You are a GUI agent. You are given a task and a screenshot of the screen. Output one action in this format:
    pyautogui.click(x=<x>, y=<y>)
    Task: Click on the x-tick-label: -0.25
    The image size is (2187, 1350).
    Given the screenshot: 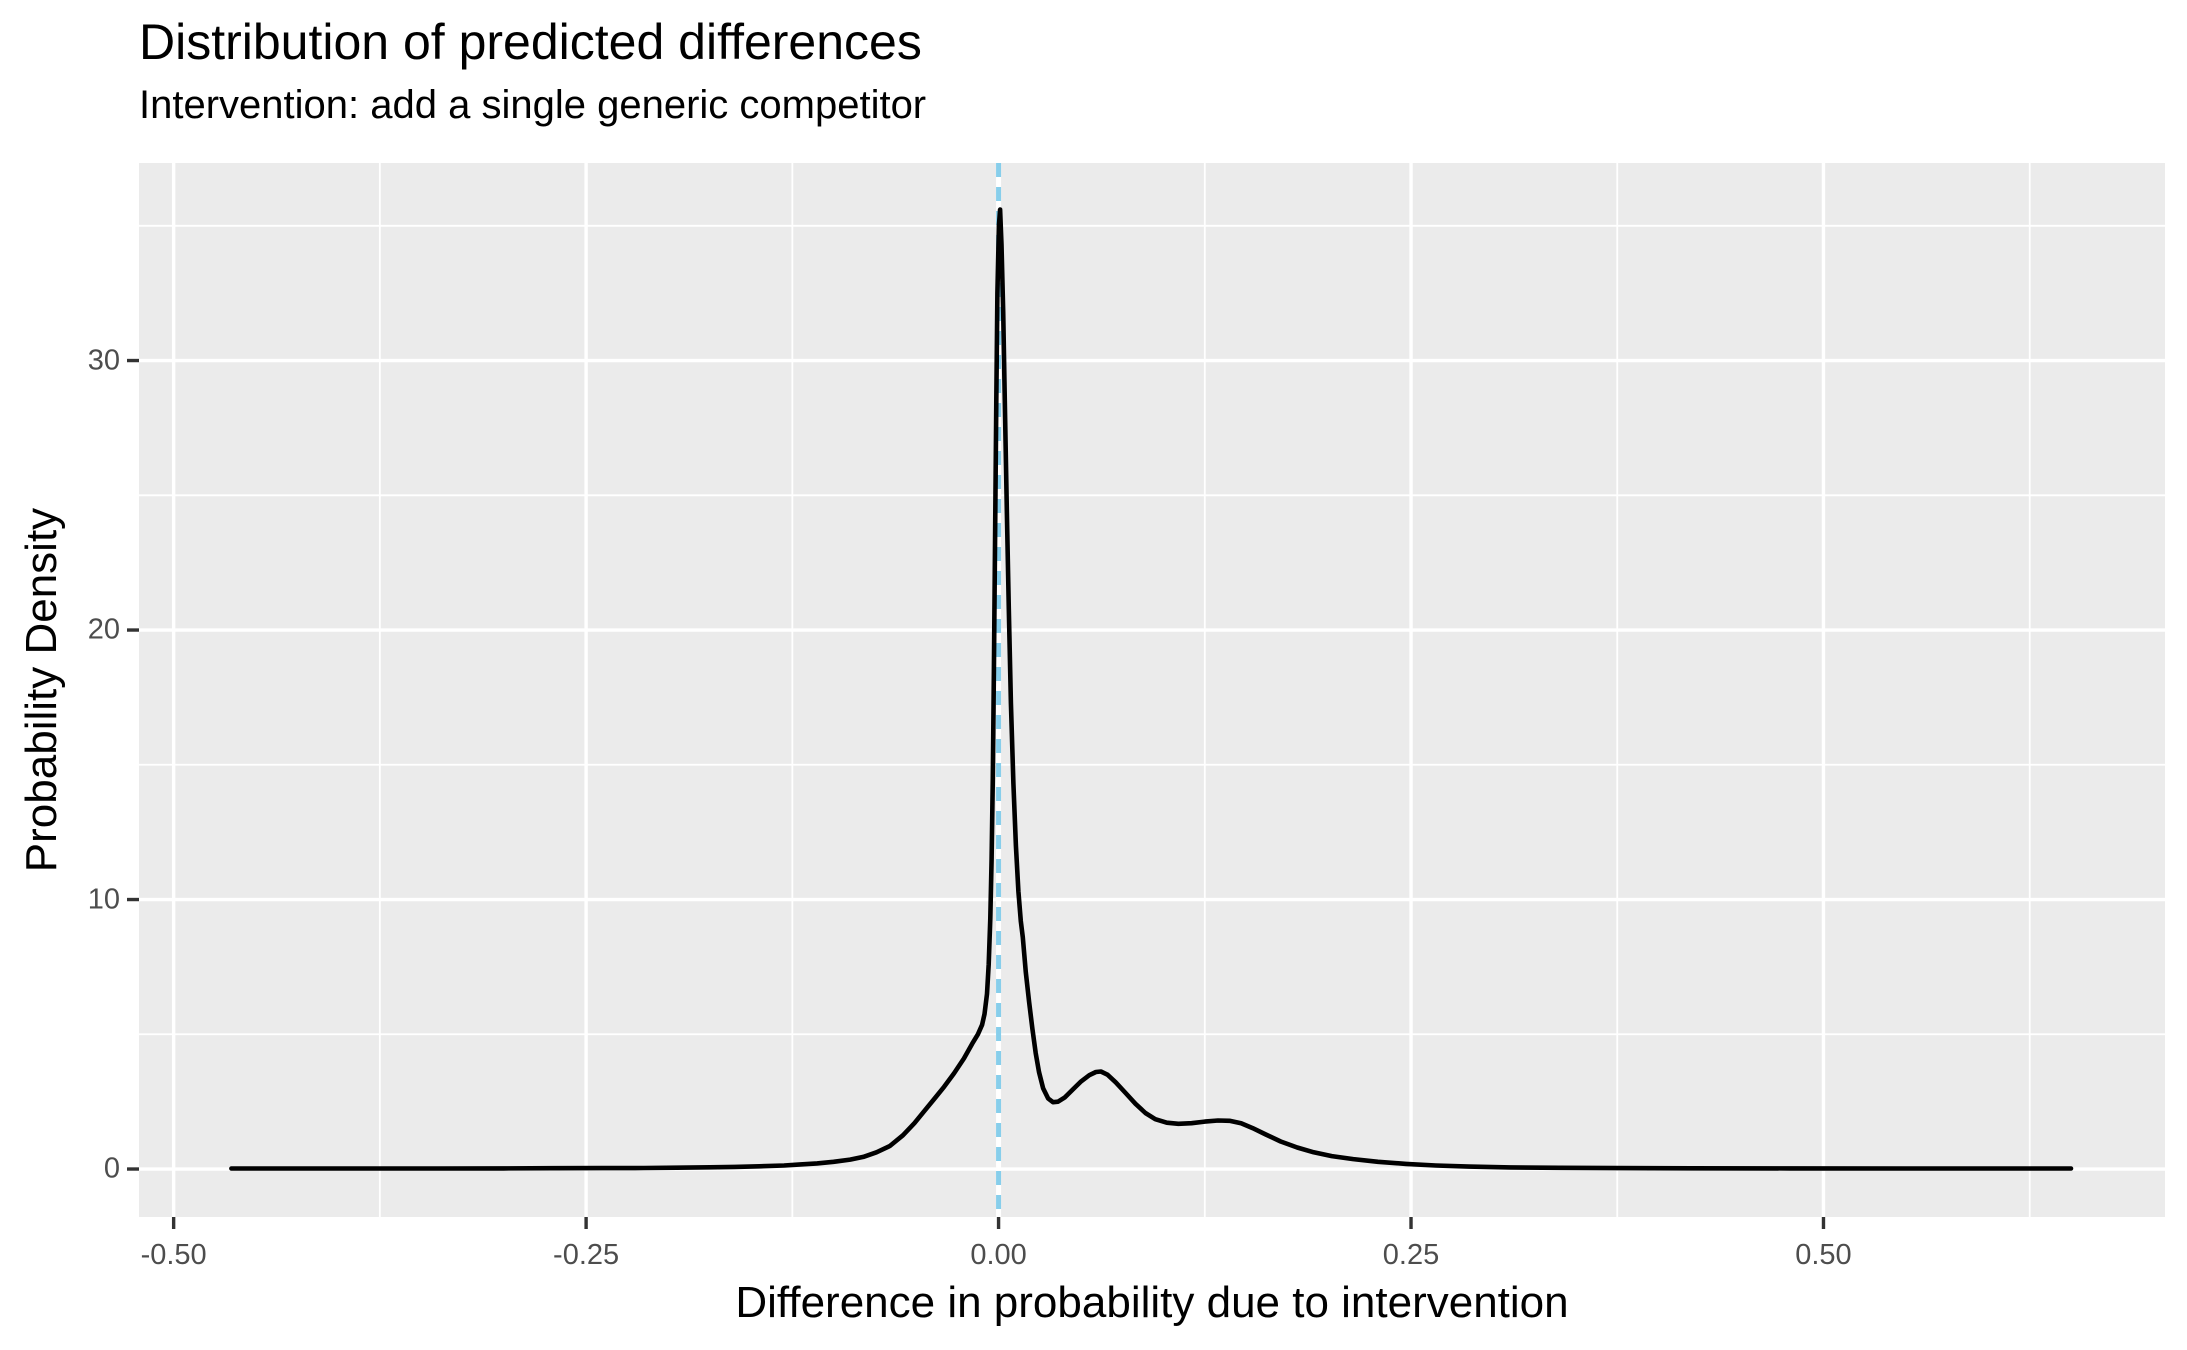 What is the action you would take?
    pyautogui.click(x=586, y=1255)
    